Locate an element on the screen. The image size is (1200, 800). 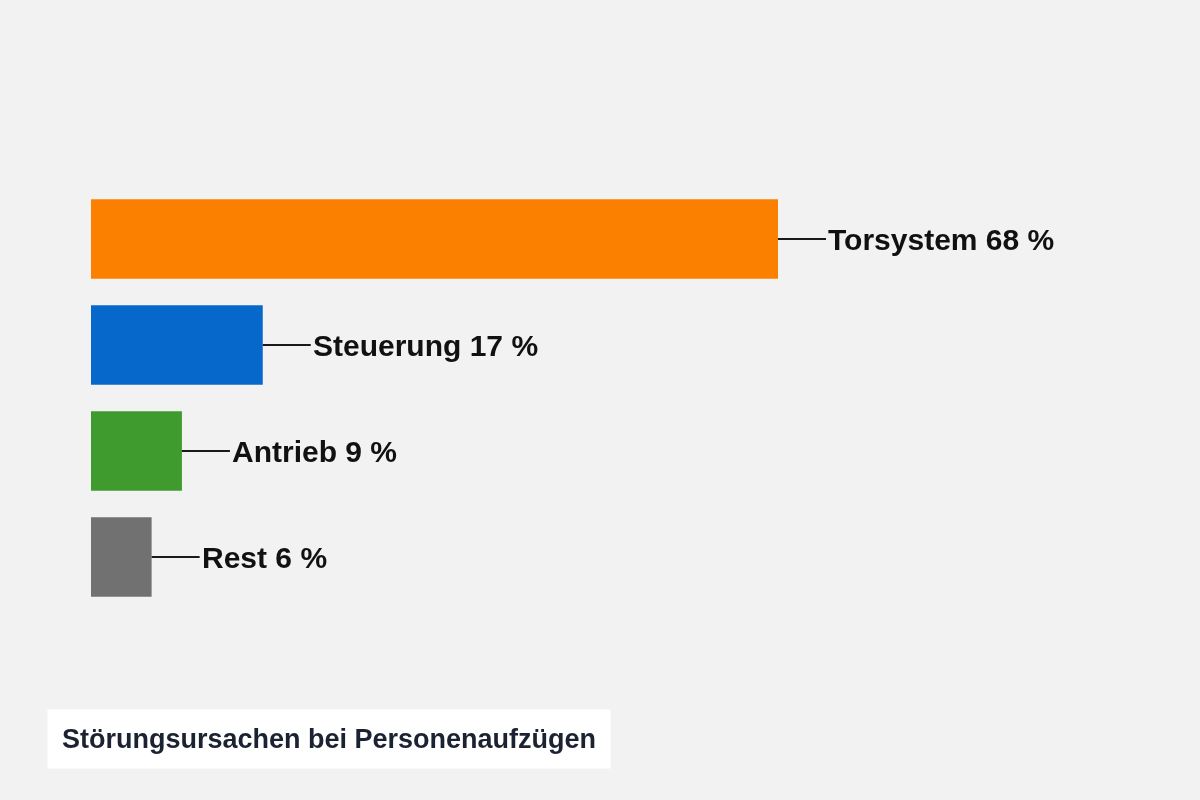
data-label: Torsystem 68 % is located at coordinates (941, 239).